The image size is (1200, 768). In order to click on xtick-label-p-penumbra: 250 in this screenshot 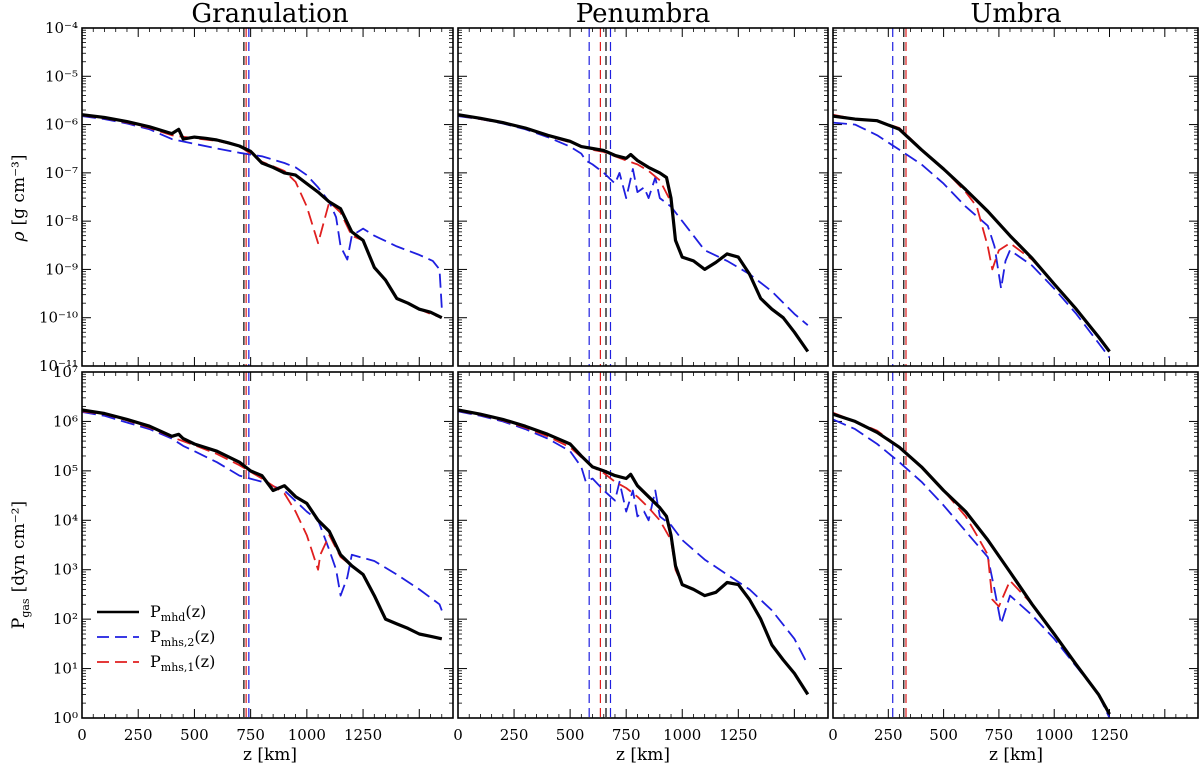, I will do `click(514, 735)`.